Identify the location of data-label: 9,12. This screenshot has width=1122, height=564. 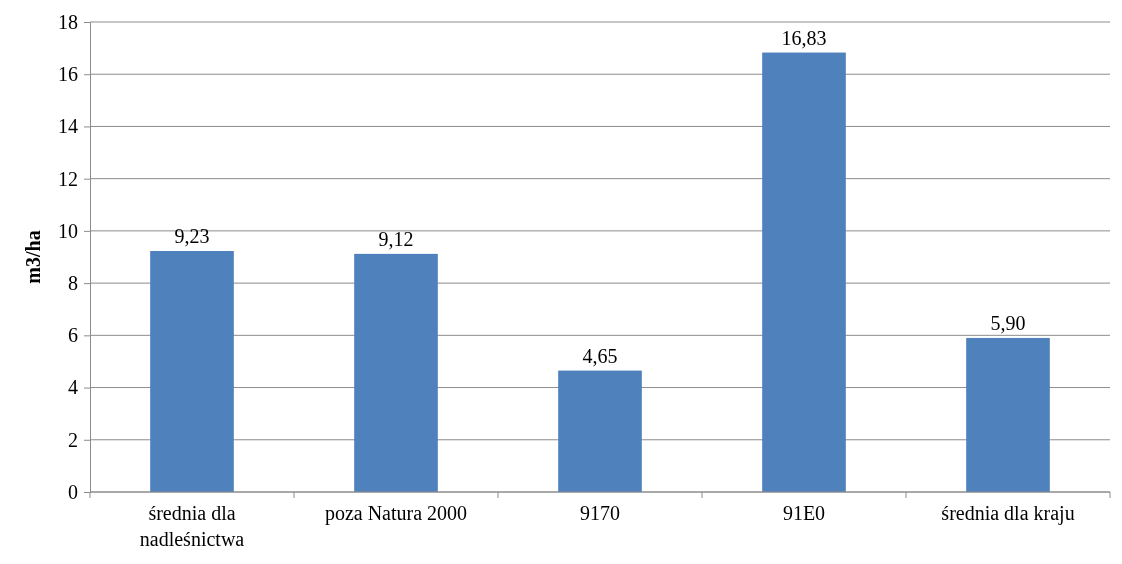
(396, 238).